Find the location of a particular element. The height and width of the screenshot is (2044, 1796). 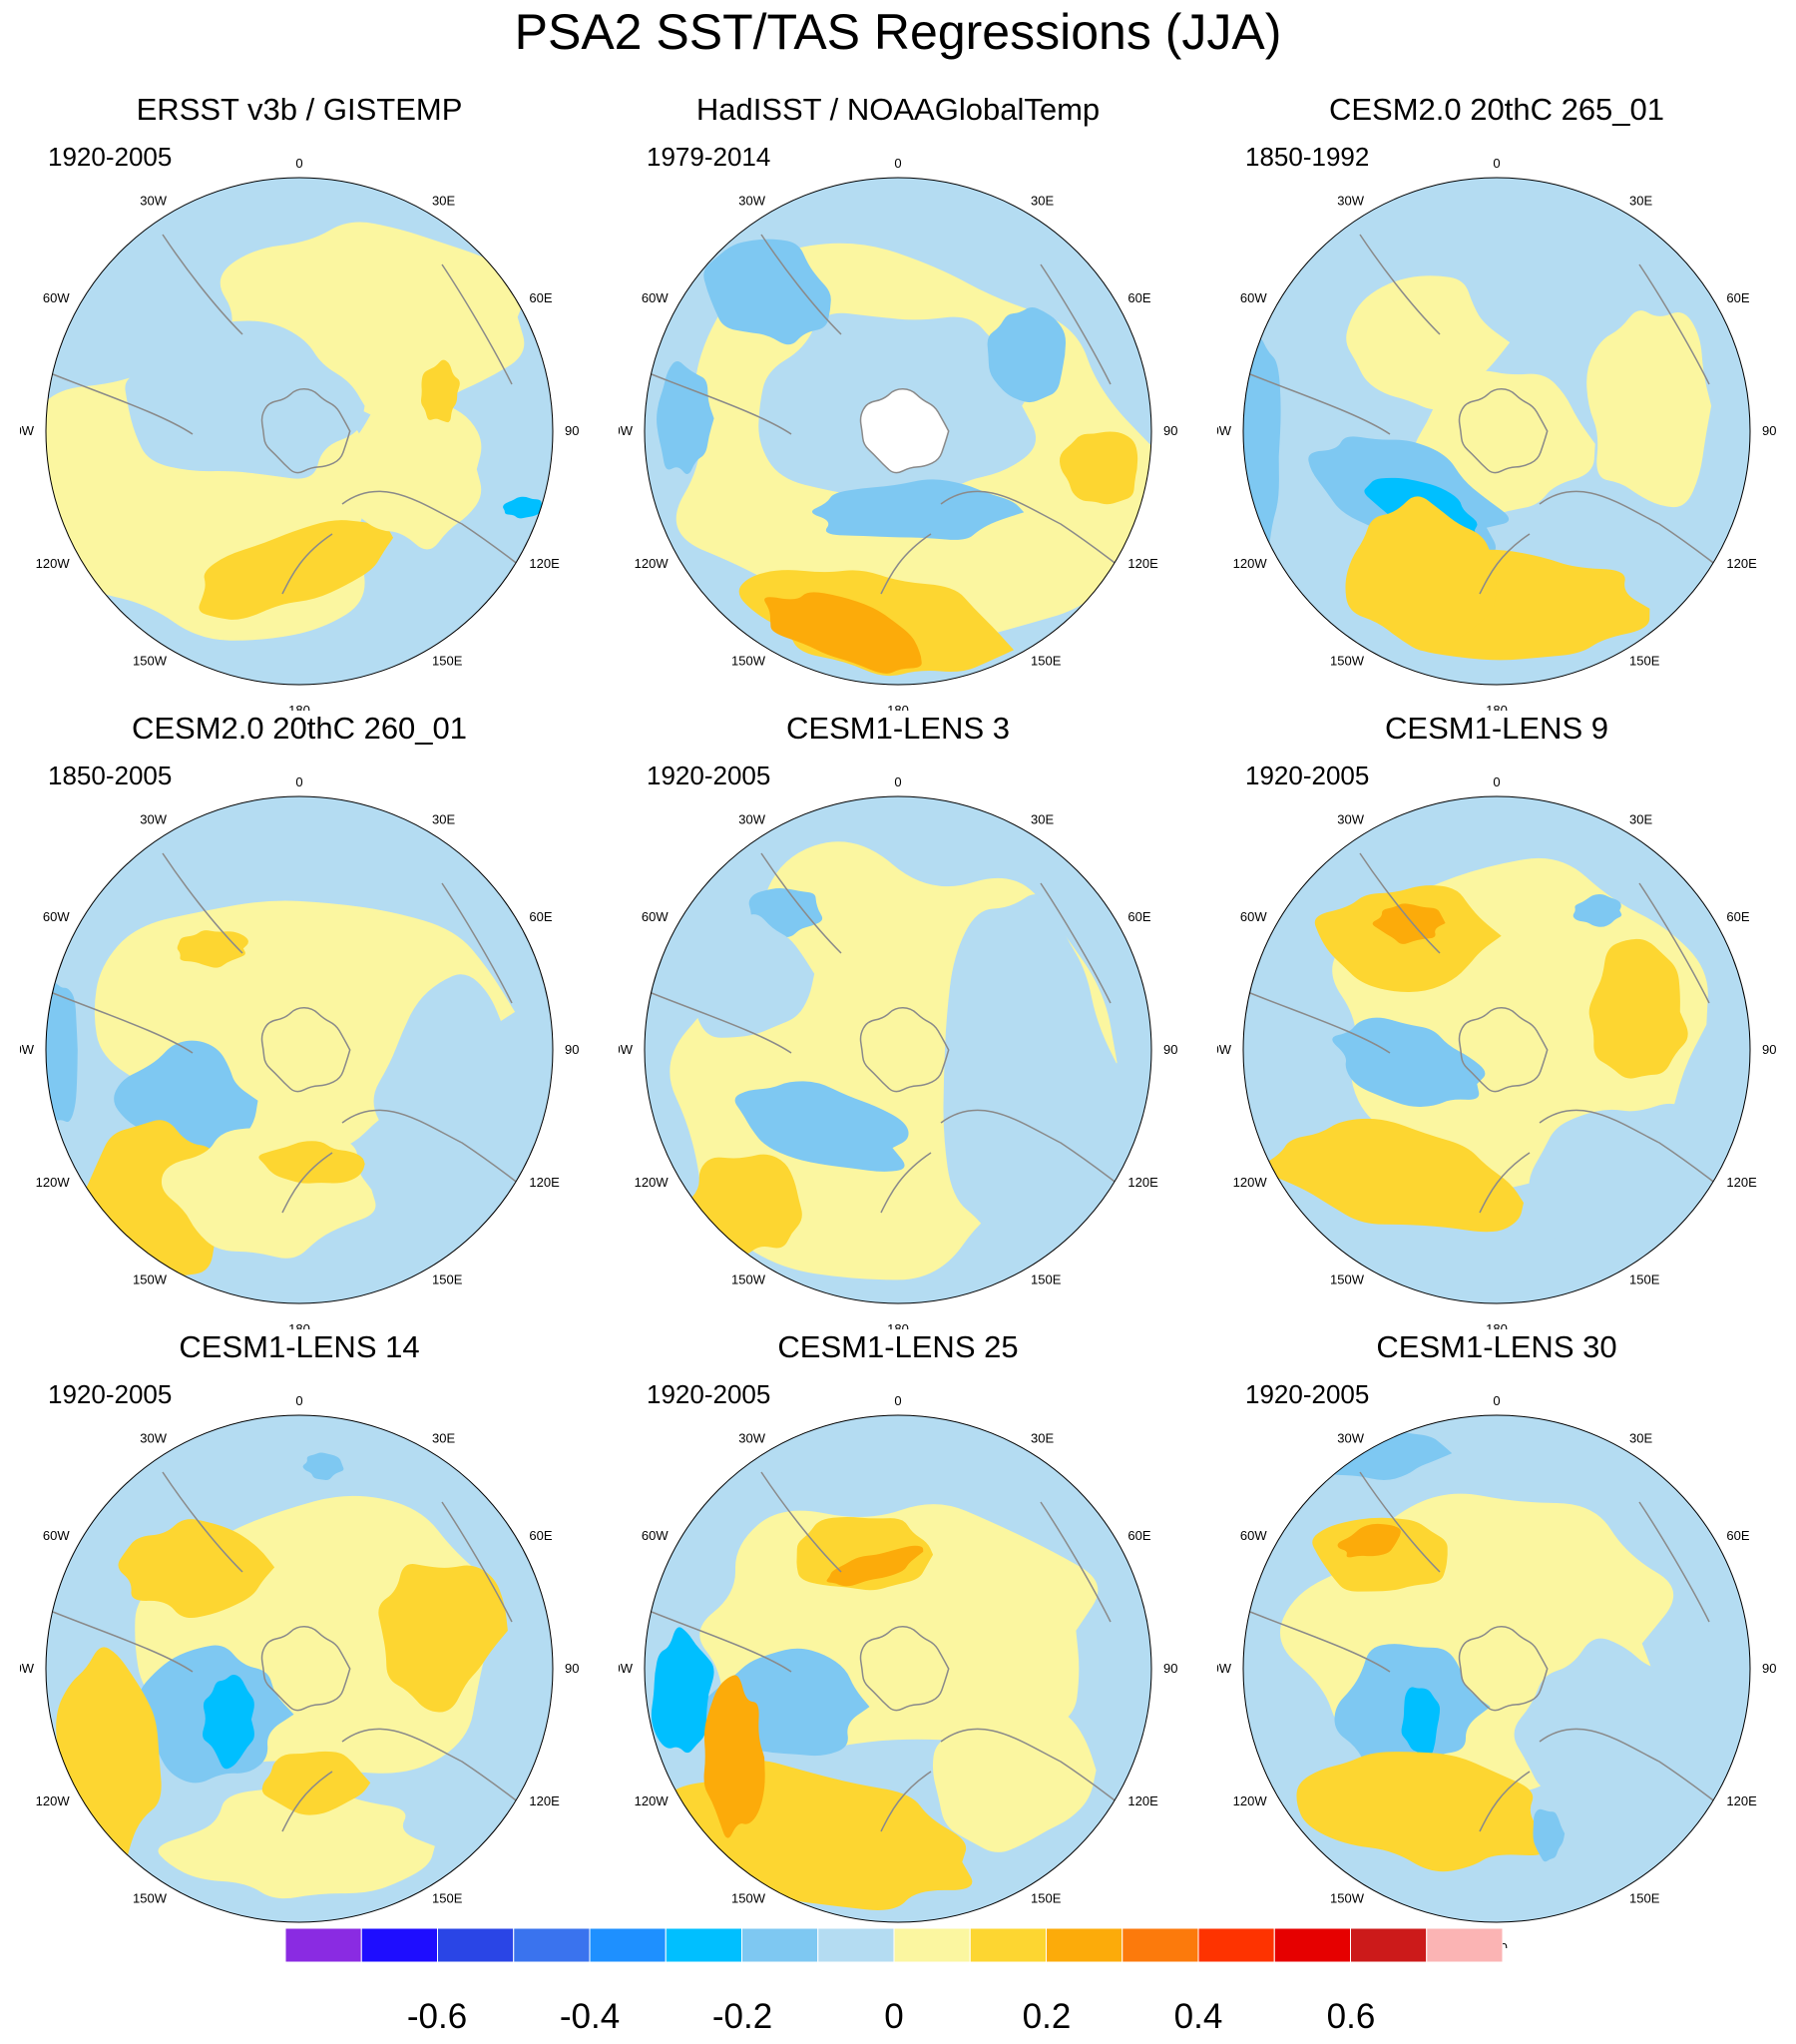

panel-title: CESM1-LENS 9 is located at coordinates (1496, 728).